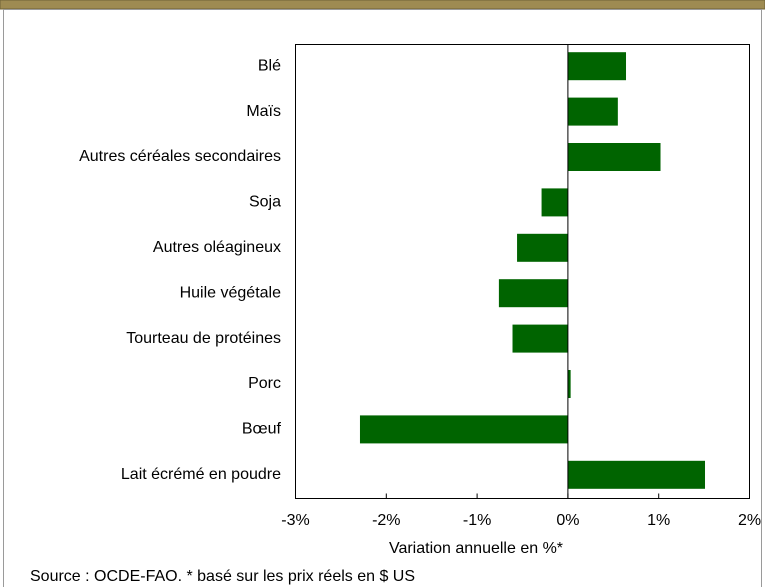 The image size is (765, 587). What do you see at coordinates (265, 202) in the screenshot?
I see `y-tick-label: Soja` at bounding box center [265, 202].